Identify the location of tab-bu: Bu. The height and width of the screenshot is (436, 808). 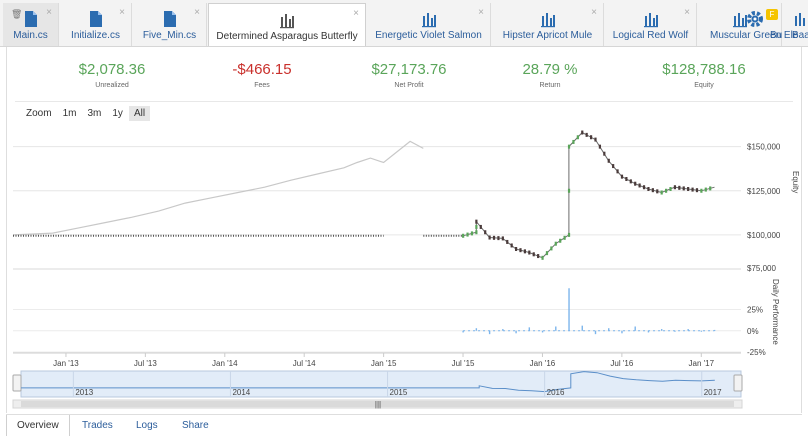
(780, 24).